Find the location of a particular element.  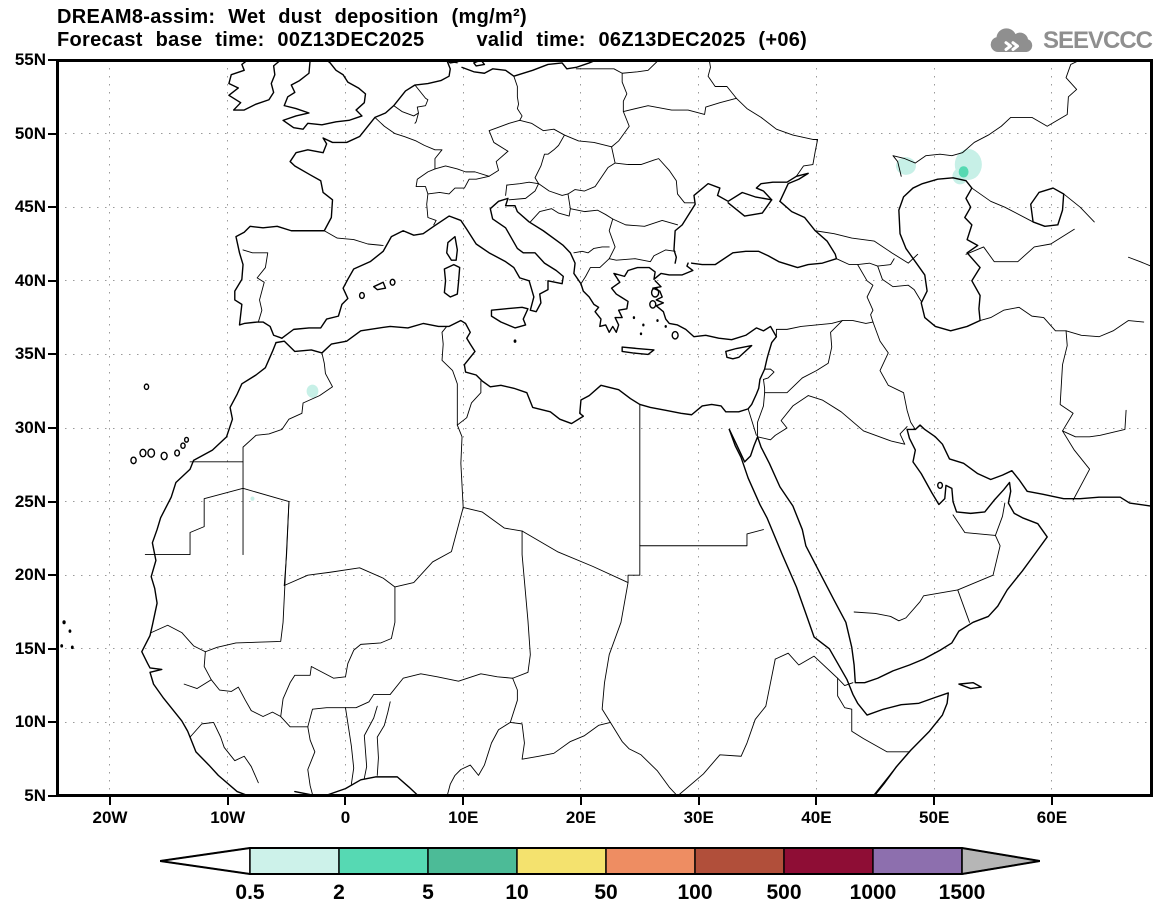

colorbar-value: 1000 is located at coordinates (873, 892).